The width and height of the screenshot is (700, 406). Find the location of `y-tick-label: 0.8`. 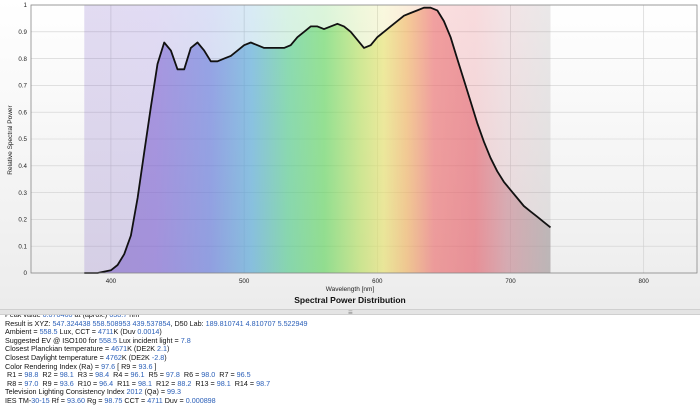

y-tick-label: 0.8 is located at coordinates (22, 59).